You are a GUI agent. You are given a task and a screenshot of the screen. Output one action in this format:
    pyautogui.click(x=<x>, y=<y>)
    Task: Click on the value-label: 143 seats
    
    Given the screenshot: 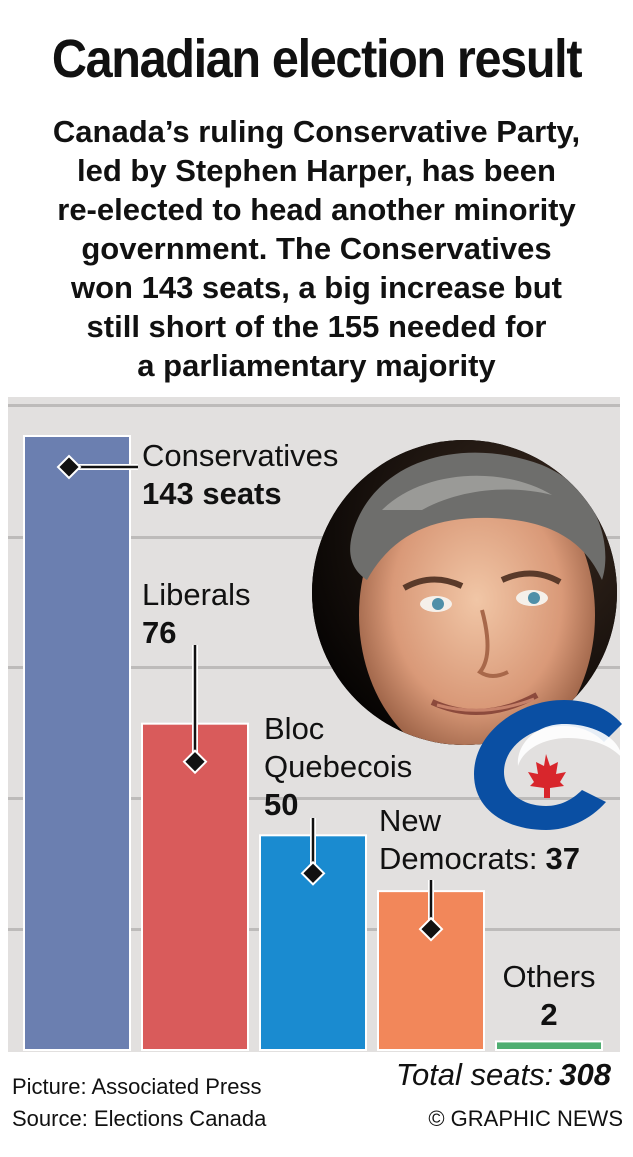 What is the action you would take?
    pyautogui.click(x=212, y=493)
    